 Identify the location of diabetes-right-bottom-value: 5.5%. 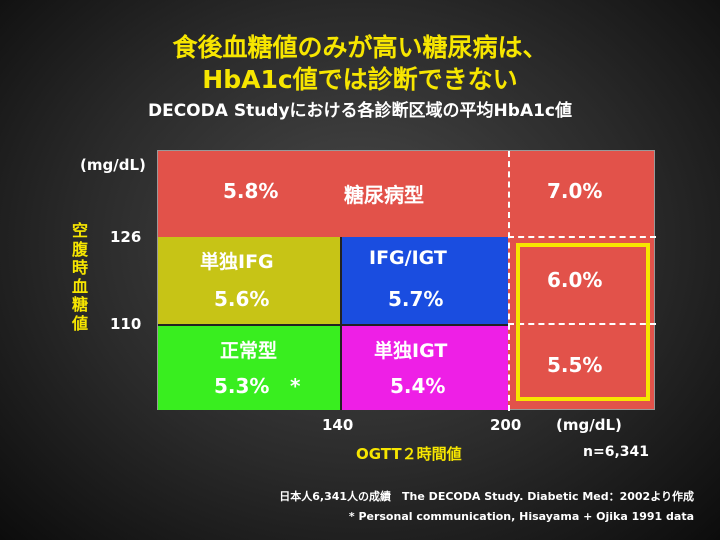
(575, 365).